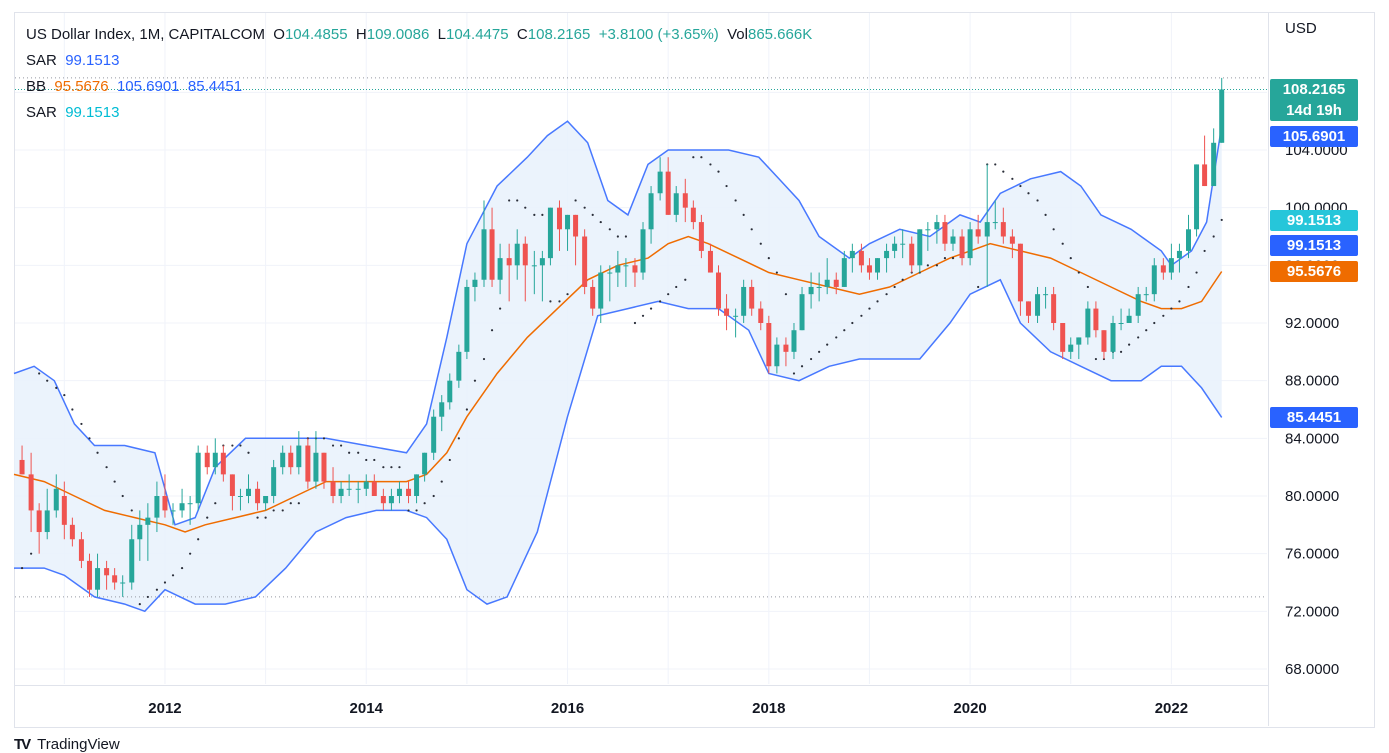 The height and width of the screenshot is (753, 1389). I want to click on sar2-label: SAR, so click(41, 112).